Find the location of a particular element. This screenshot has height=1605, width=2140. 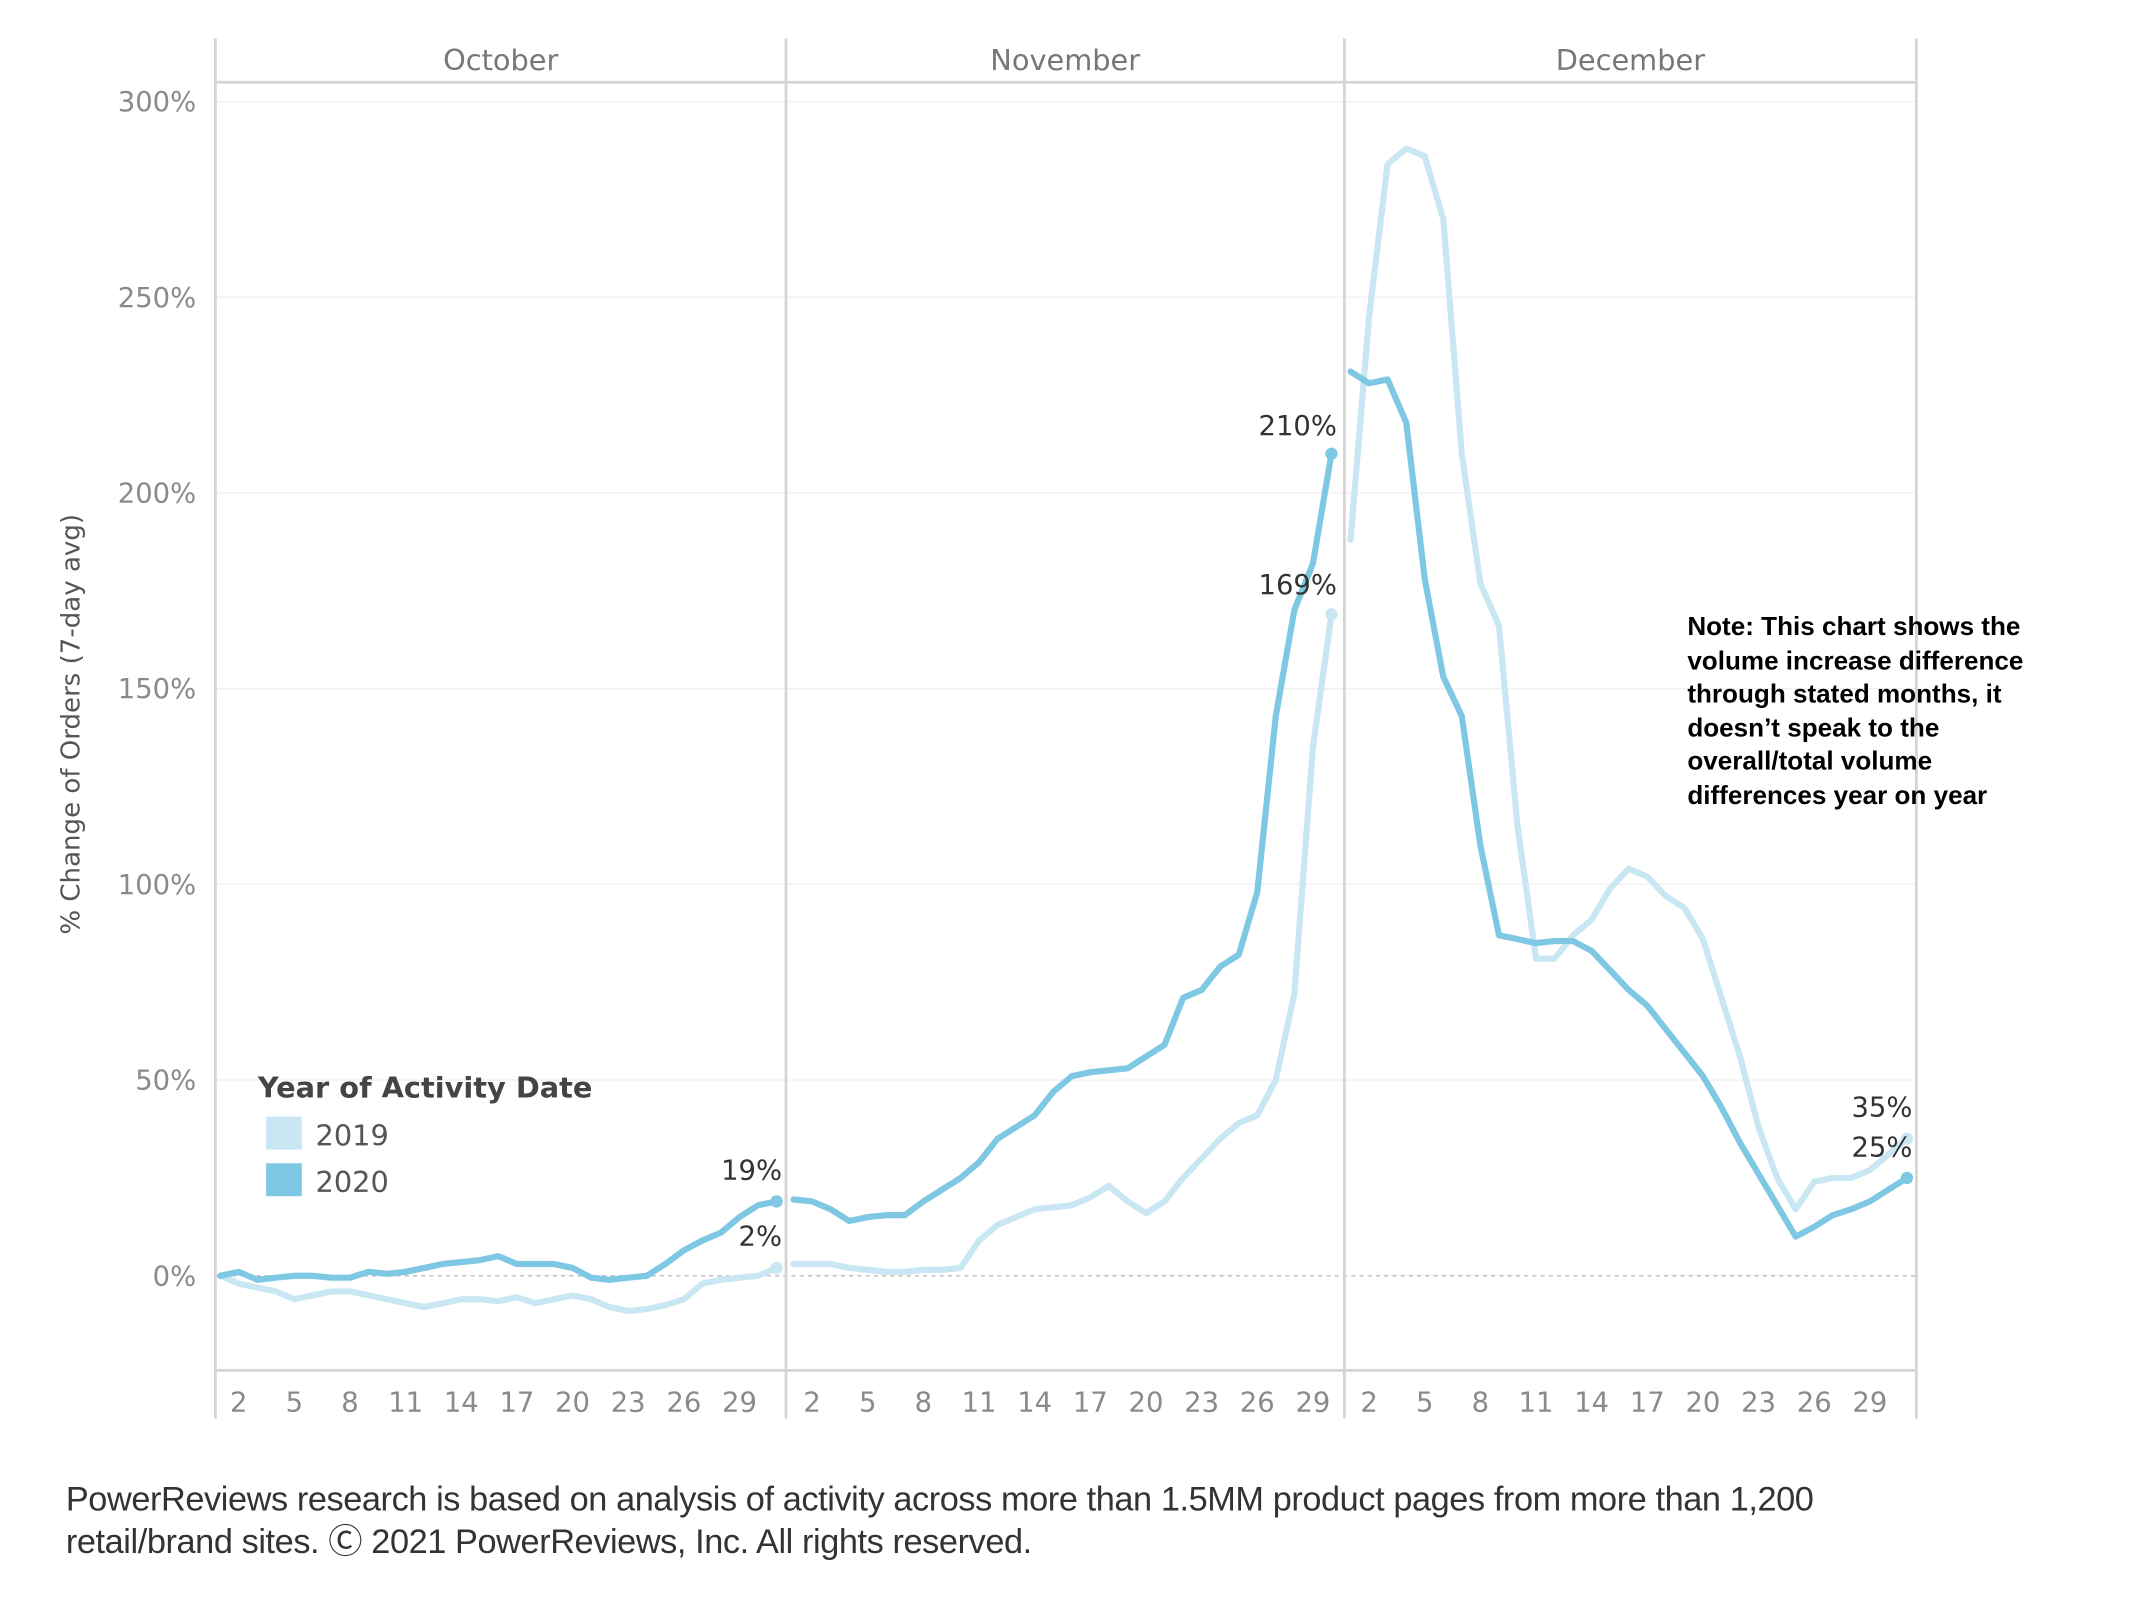

legend-label-2019: 2019 is located at coordinates (352, 1135).